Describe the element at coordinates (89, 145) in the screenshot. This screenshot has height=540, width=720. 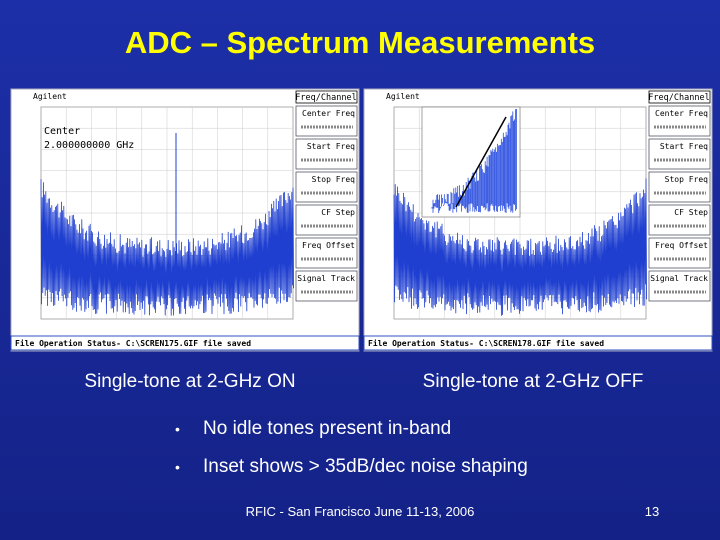
I see `marker-value: 2.000000000 GHz` at that location.